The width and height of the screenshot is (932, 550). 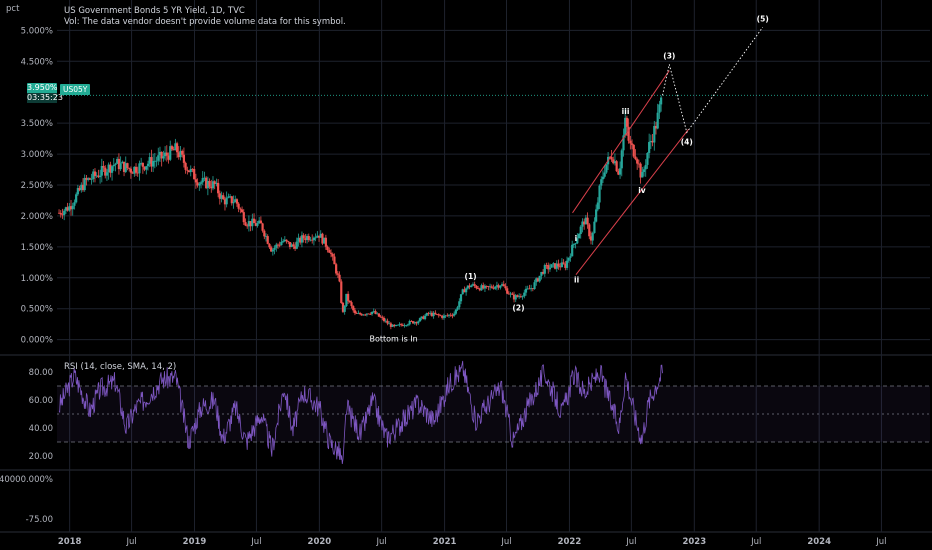 I want to click on wave-label: (5), so click(x=763, y=18).